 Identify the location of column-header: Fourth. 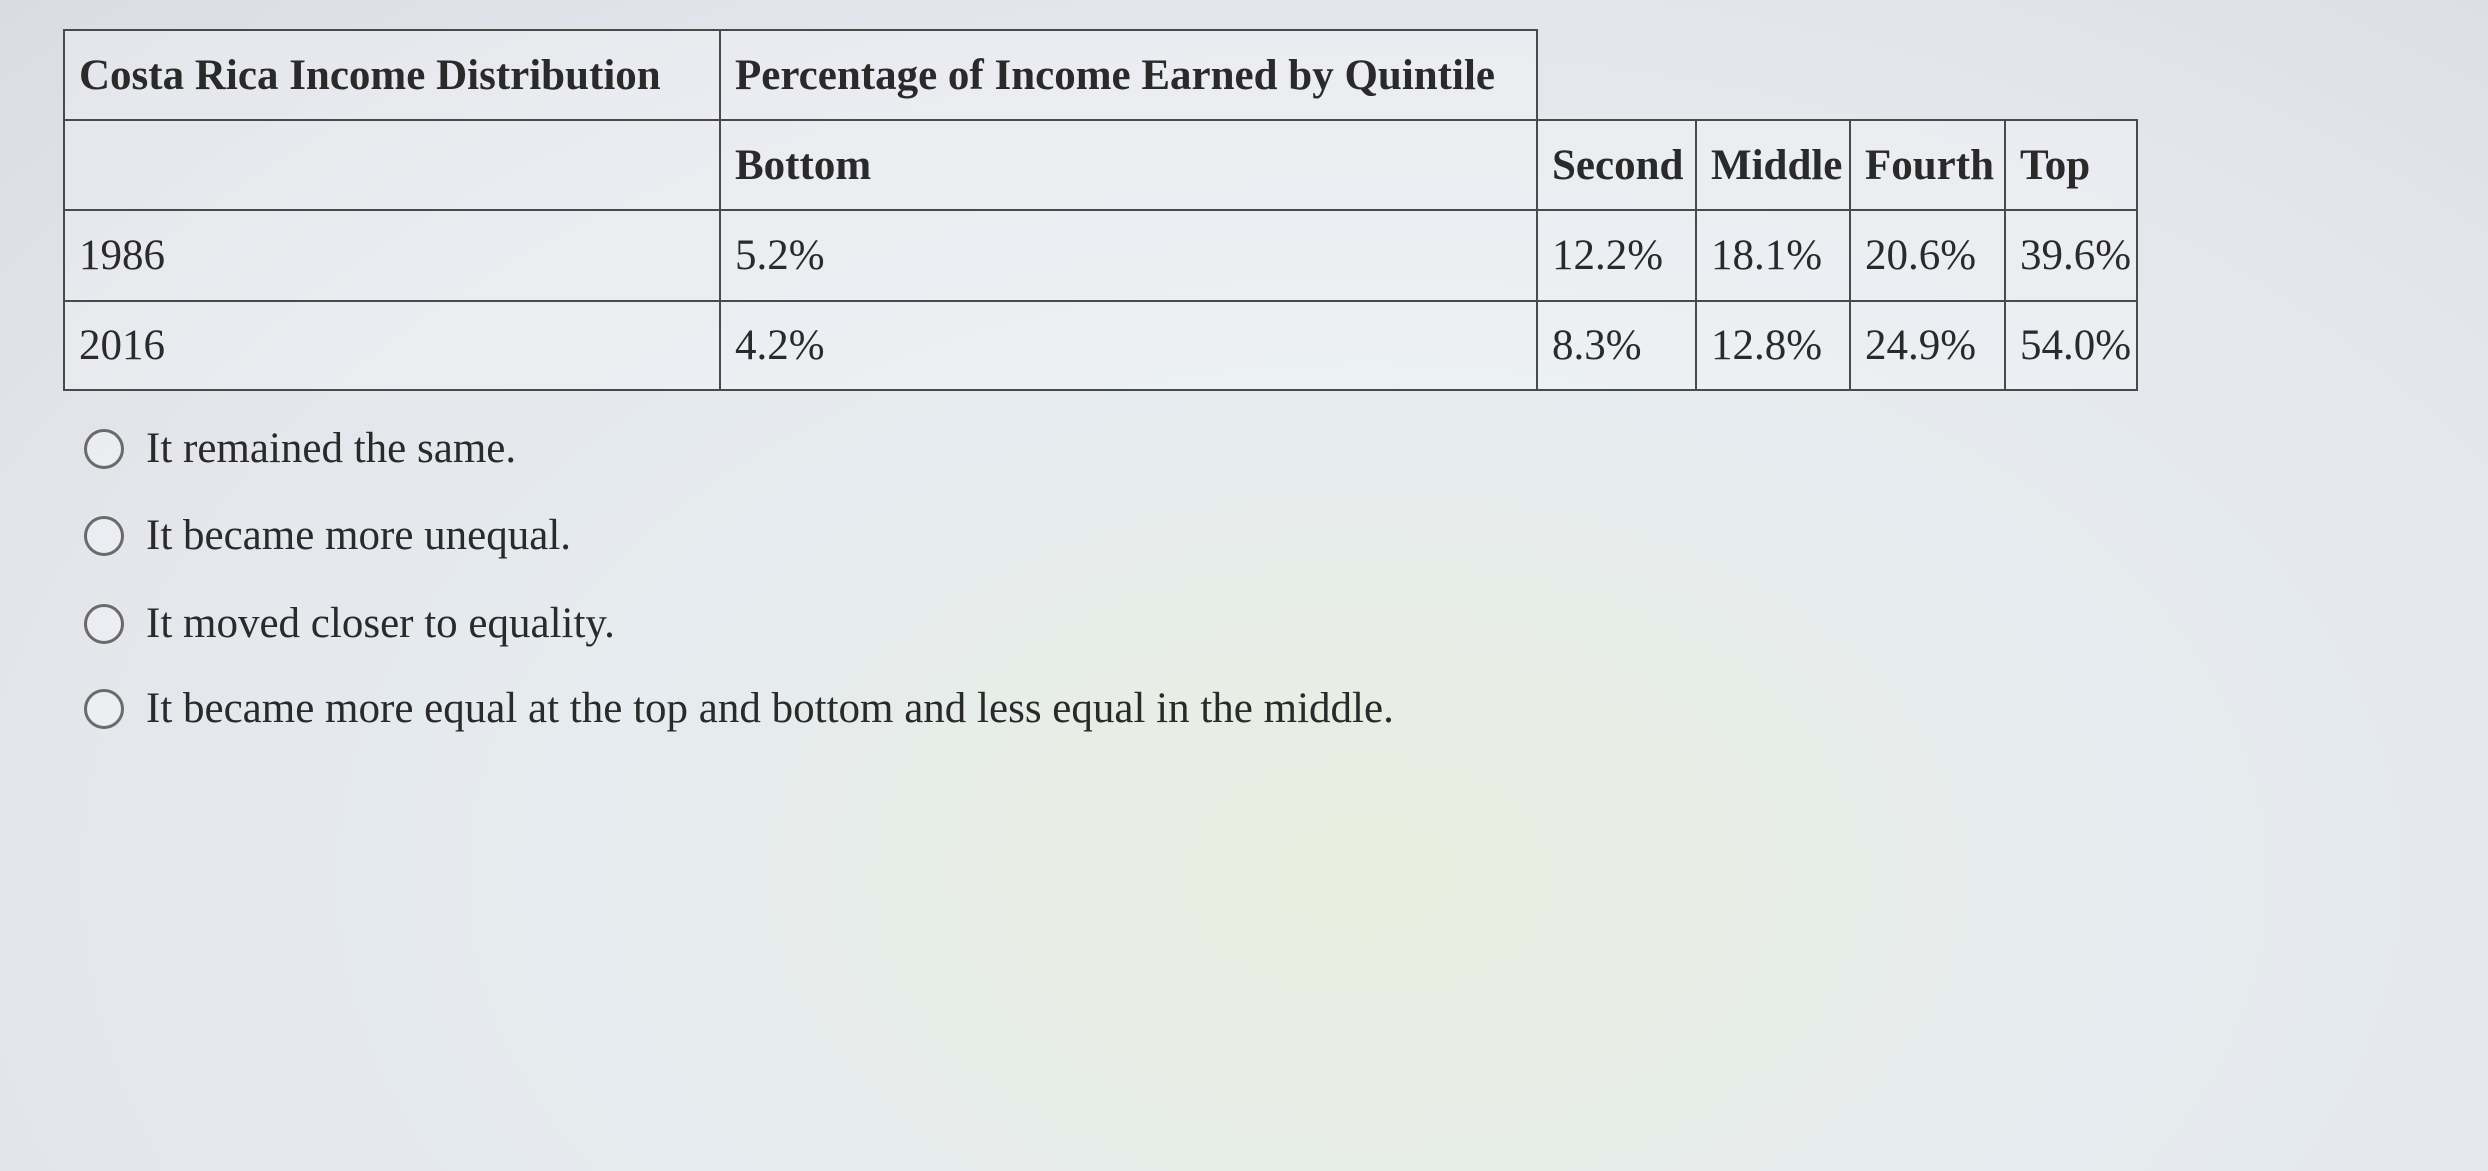
(1927, 165).